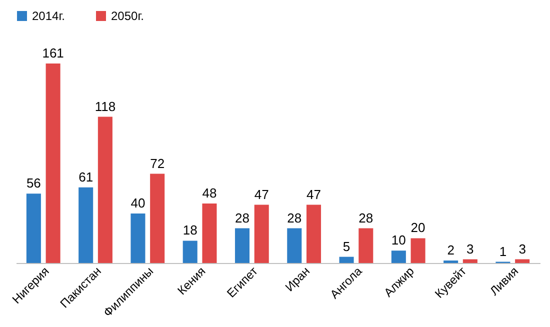 This screenshot has width=550, height=327. What do you see at coordinates (346, 246) in the screenshot?
I see `data-label: 5` at bounding box center [346, 246].